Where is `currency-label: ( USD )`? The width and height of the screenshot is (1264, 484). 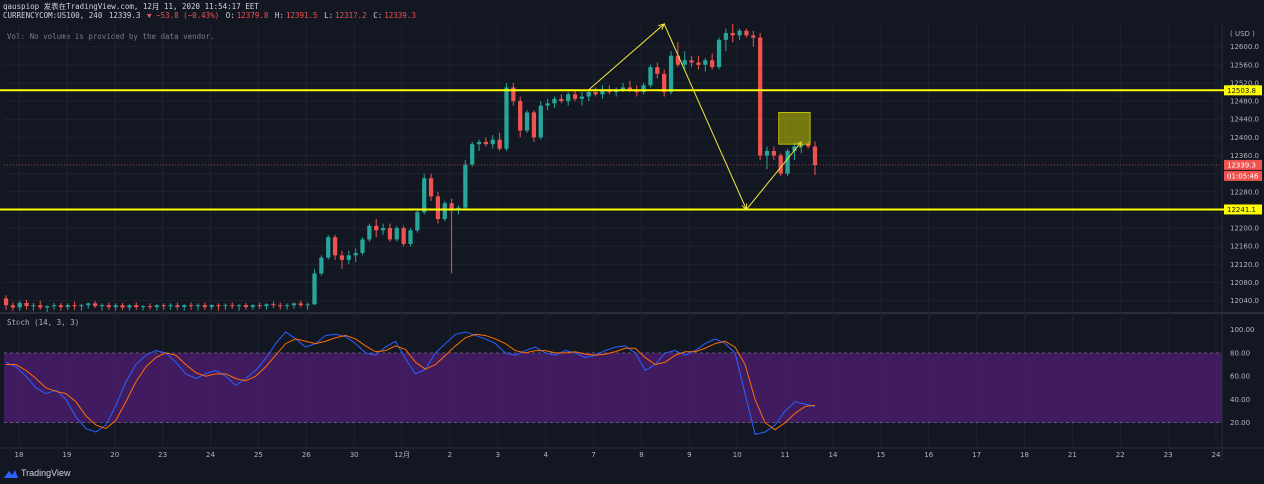 currency-label: ( USD ) is located at coordinates (1242, 34).